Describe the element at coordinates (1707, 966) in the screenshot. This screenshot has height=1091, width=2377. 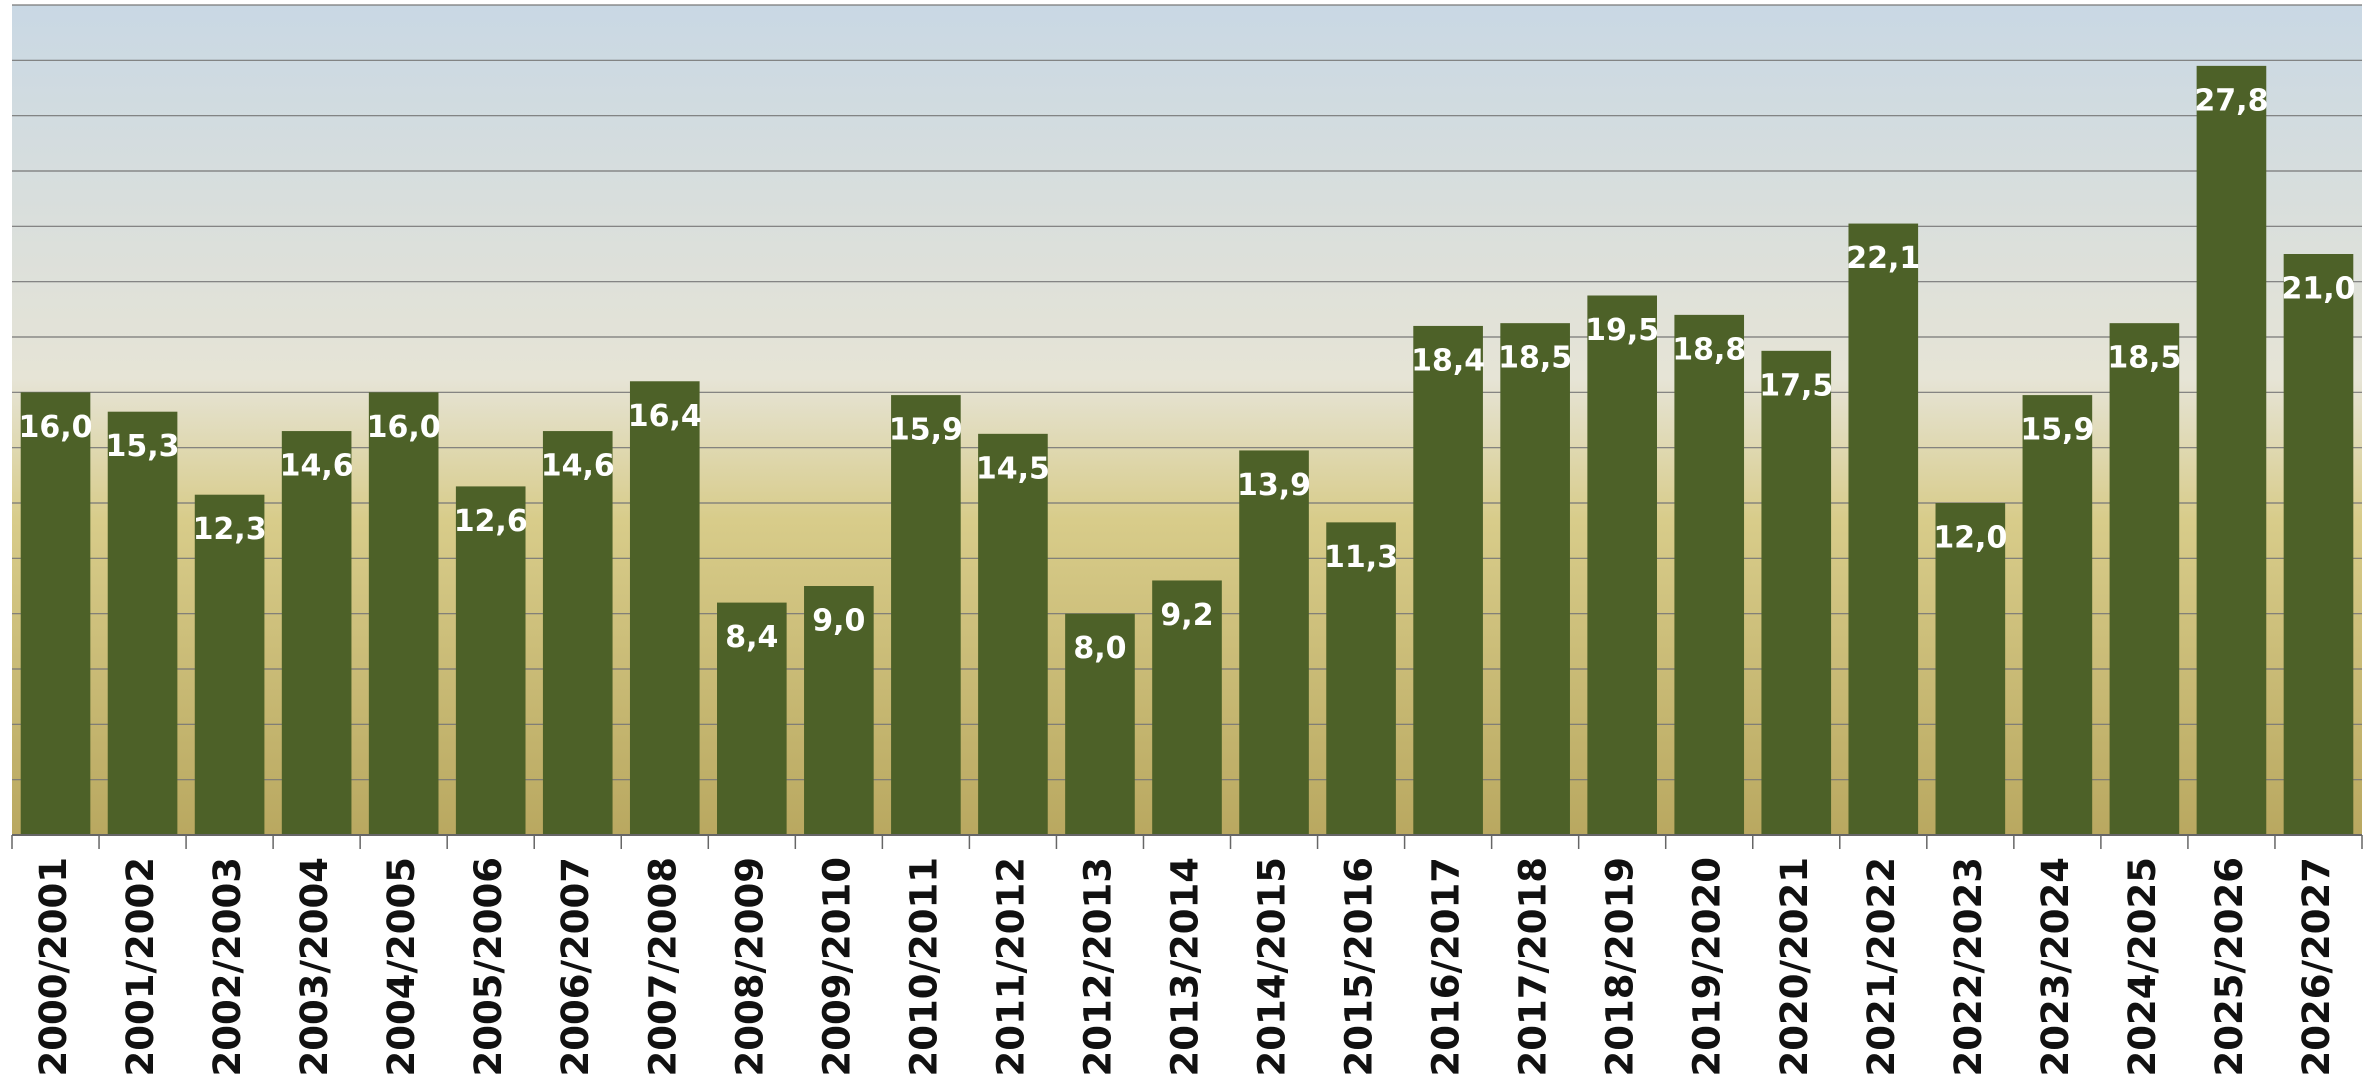
I see `x-tick-label: 2019/2020` at that location.